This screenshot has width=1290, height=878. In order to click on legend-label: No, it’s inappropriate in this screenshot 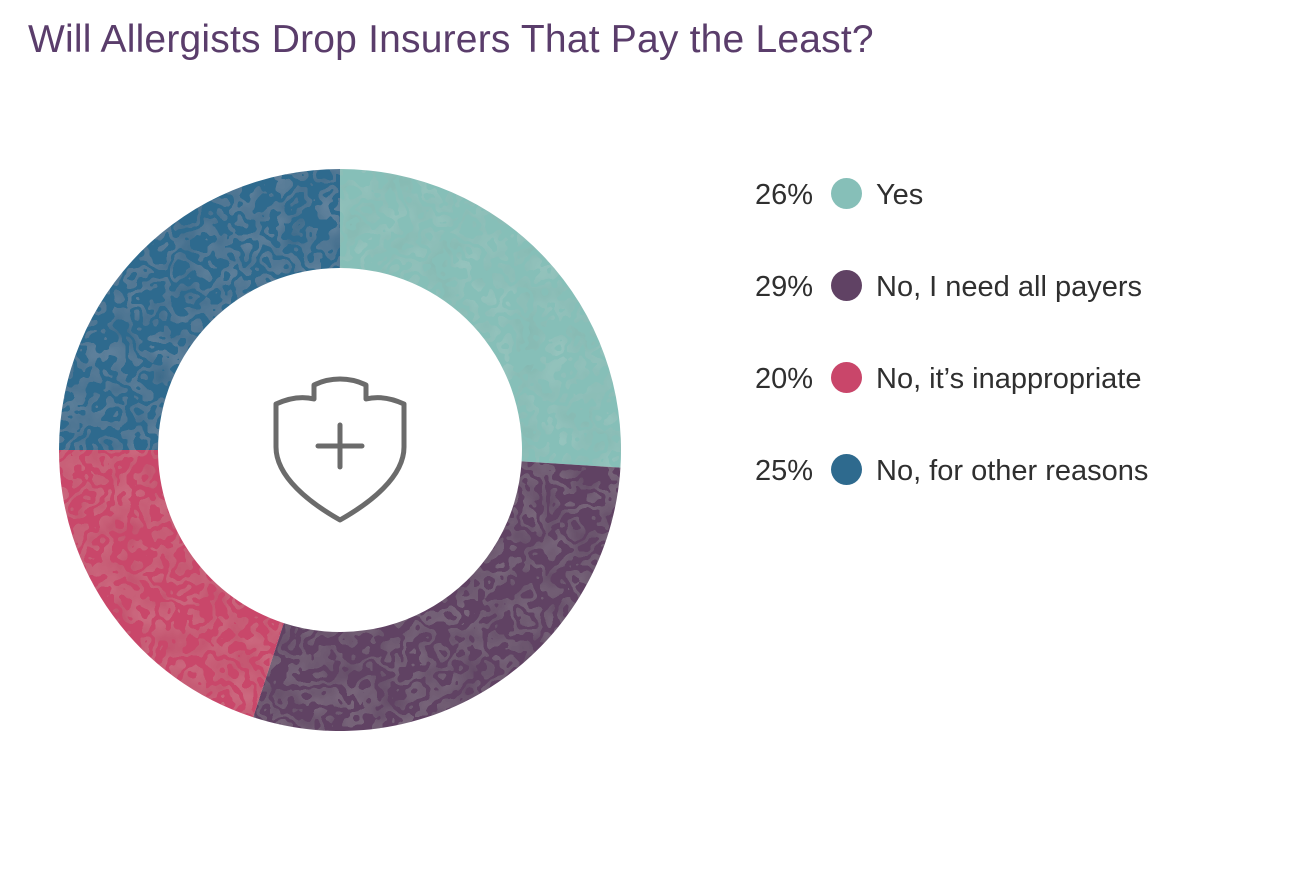, I will do `click(1009, 379)`.